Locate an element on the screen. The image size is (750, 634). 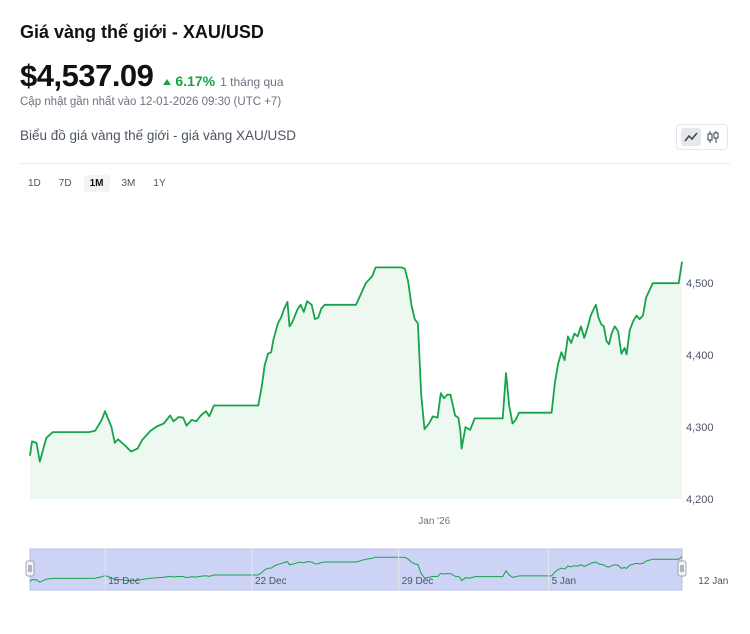
range-button-1y: 1Y is located at coordinates (159, 183).